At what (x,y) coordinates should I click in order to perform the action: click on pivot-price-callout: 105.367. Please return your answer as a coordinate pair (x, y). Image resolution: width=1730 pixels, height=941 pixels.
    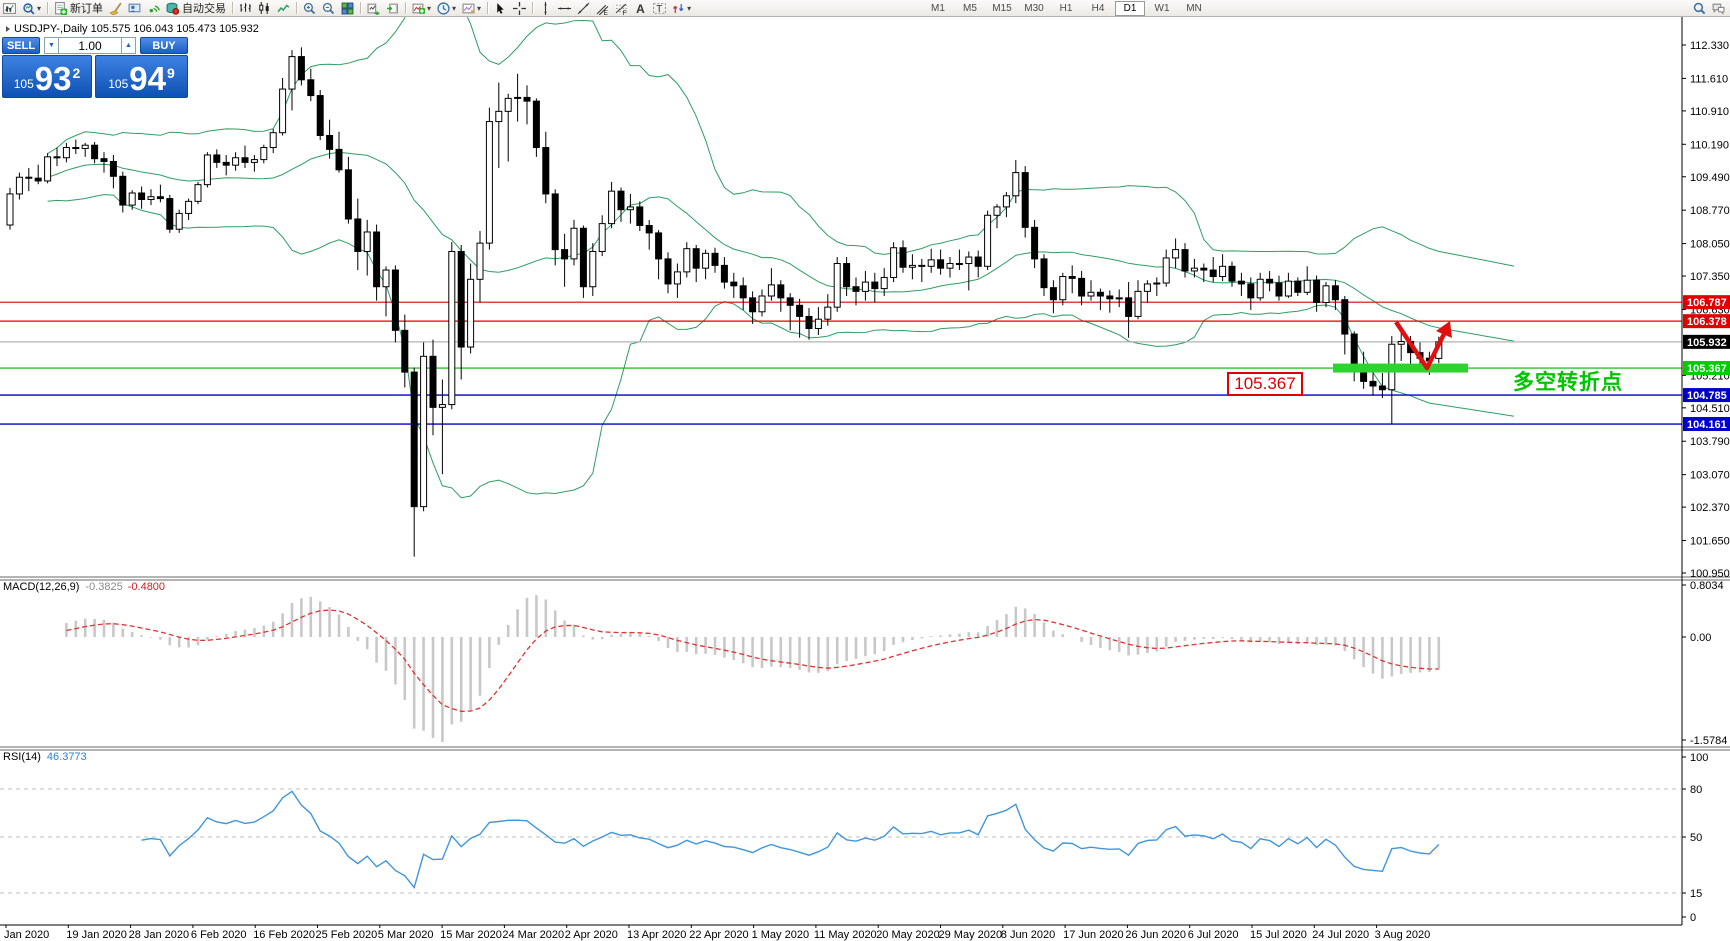
    Looking at the image, I should click on (1265, 384).